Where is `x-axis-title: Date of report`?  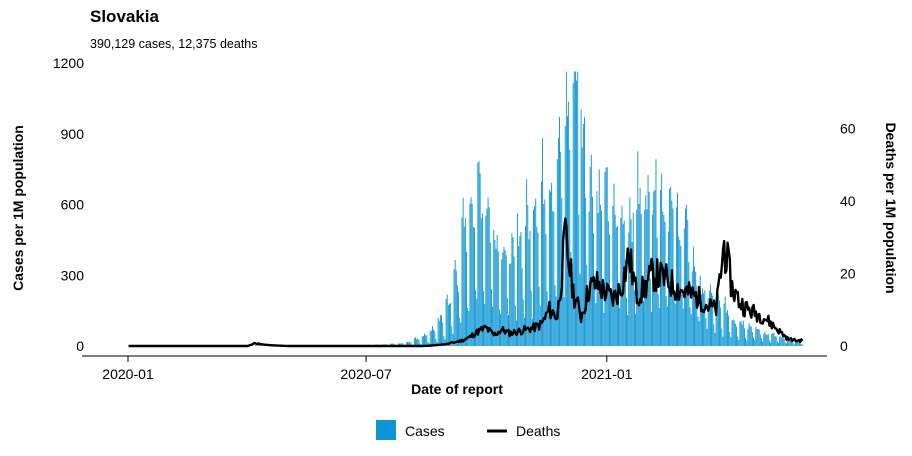
x-axis-title: Date of report is located at coordinates (457, 389).